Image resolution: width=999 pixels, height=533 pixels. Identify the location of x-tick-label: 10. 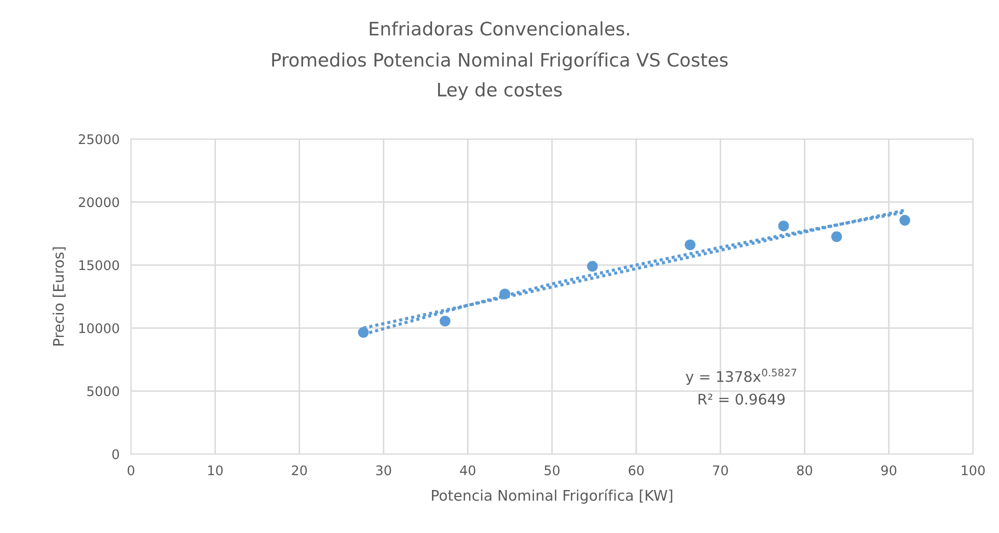
(215, 470).